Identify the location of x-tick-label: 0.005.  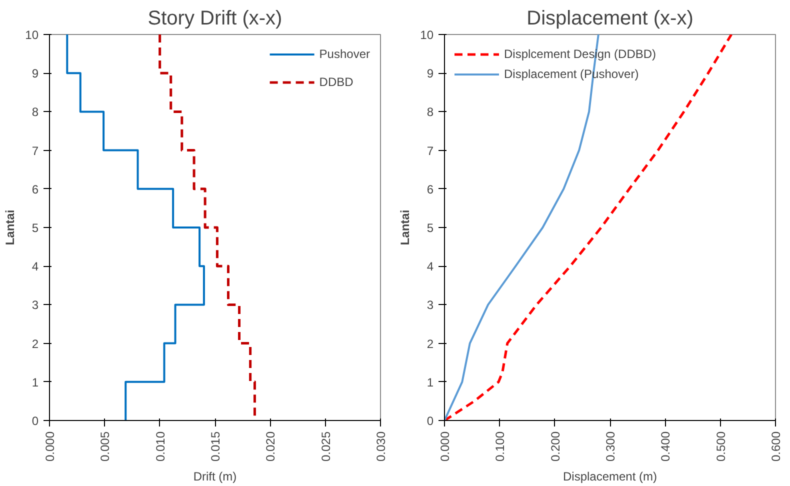
(105, 446).